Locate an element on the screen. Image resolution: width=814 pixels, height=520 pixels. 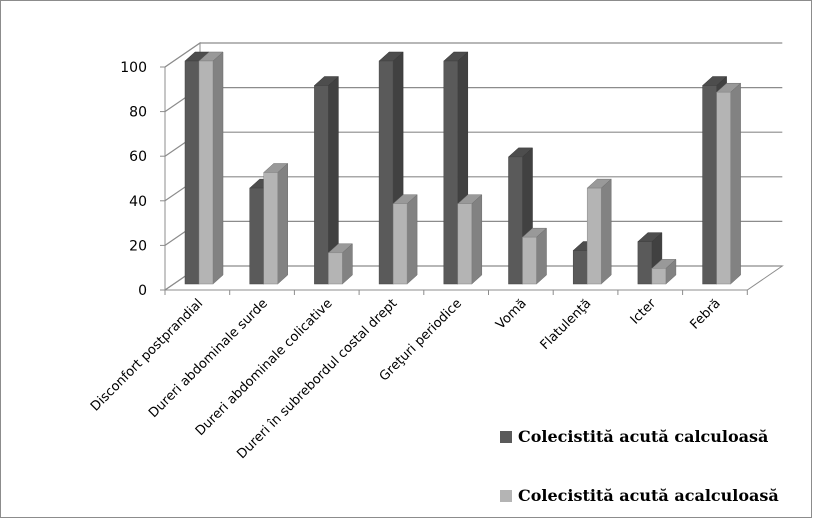
legend-label-series-1: Colecistită acută acalculoasă is located at coordinates (648, 495).